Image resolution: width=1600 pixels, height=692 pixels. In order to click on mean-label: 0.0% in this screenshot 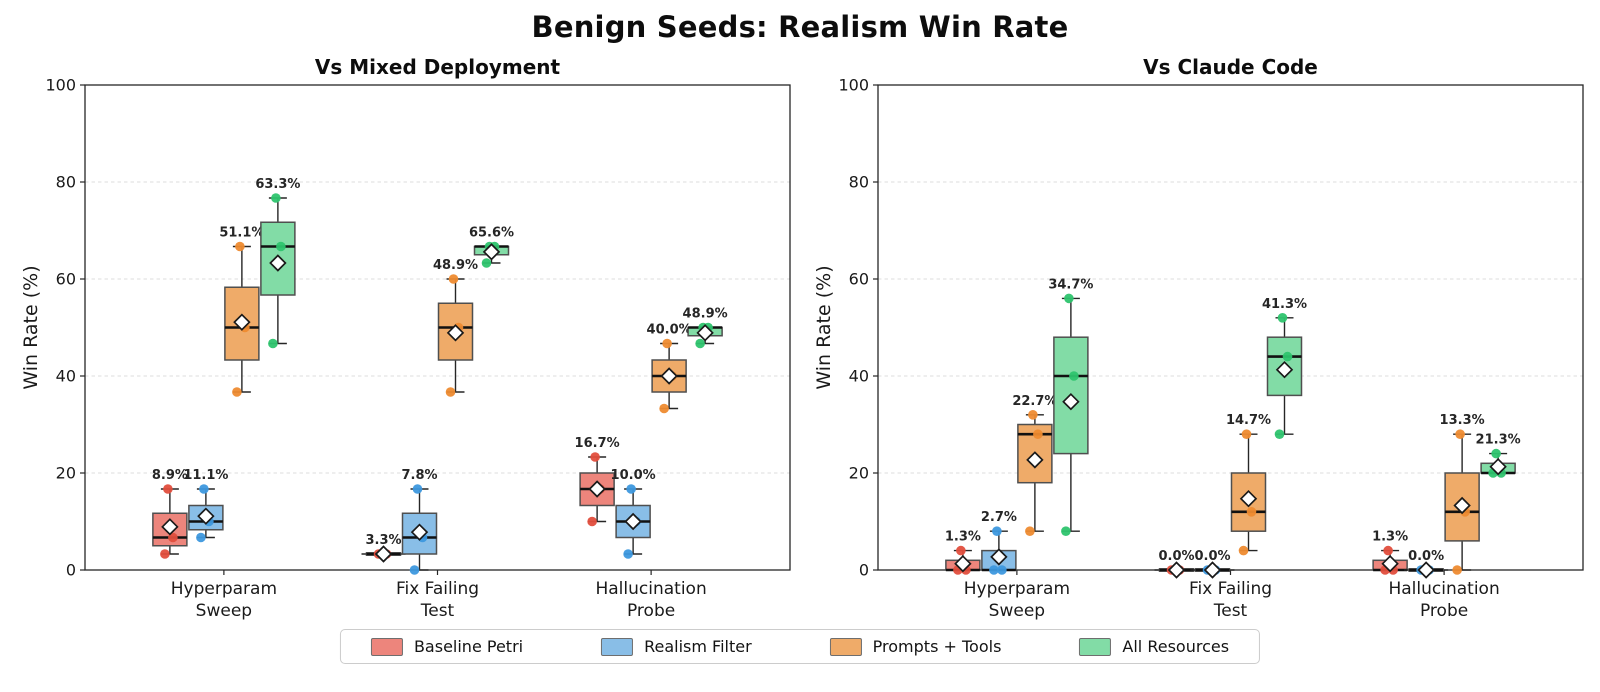, I will do `click(1426, 556)`.